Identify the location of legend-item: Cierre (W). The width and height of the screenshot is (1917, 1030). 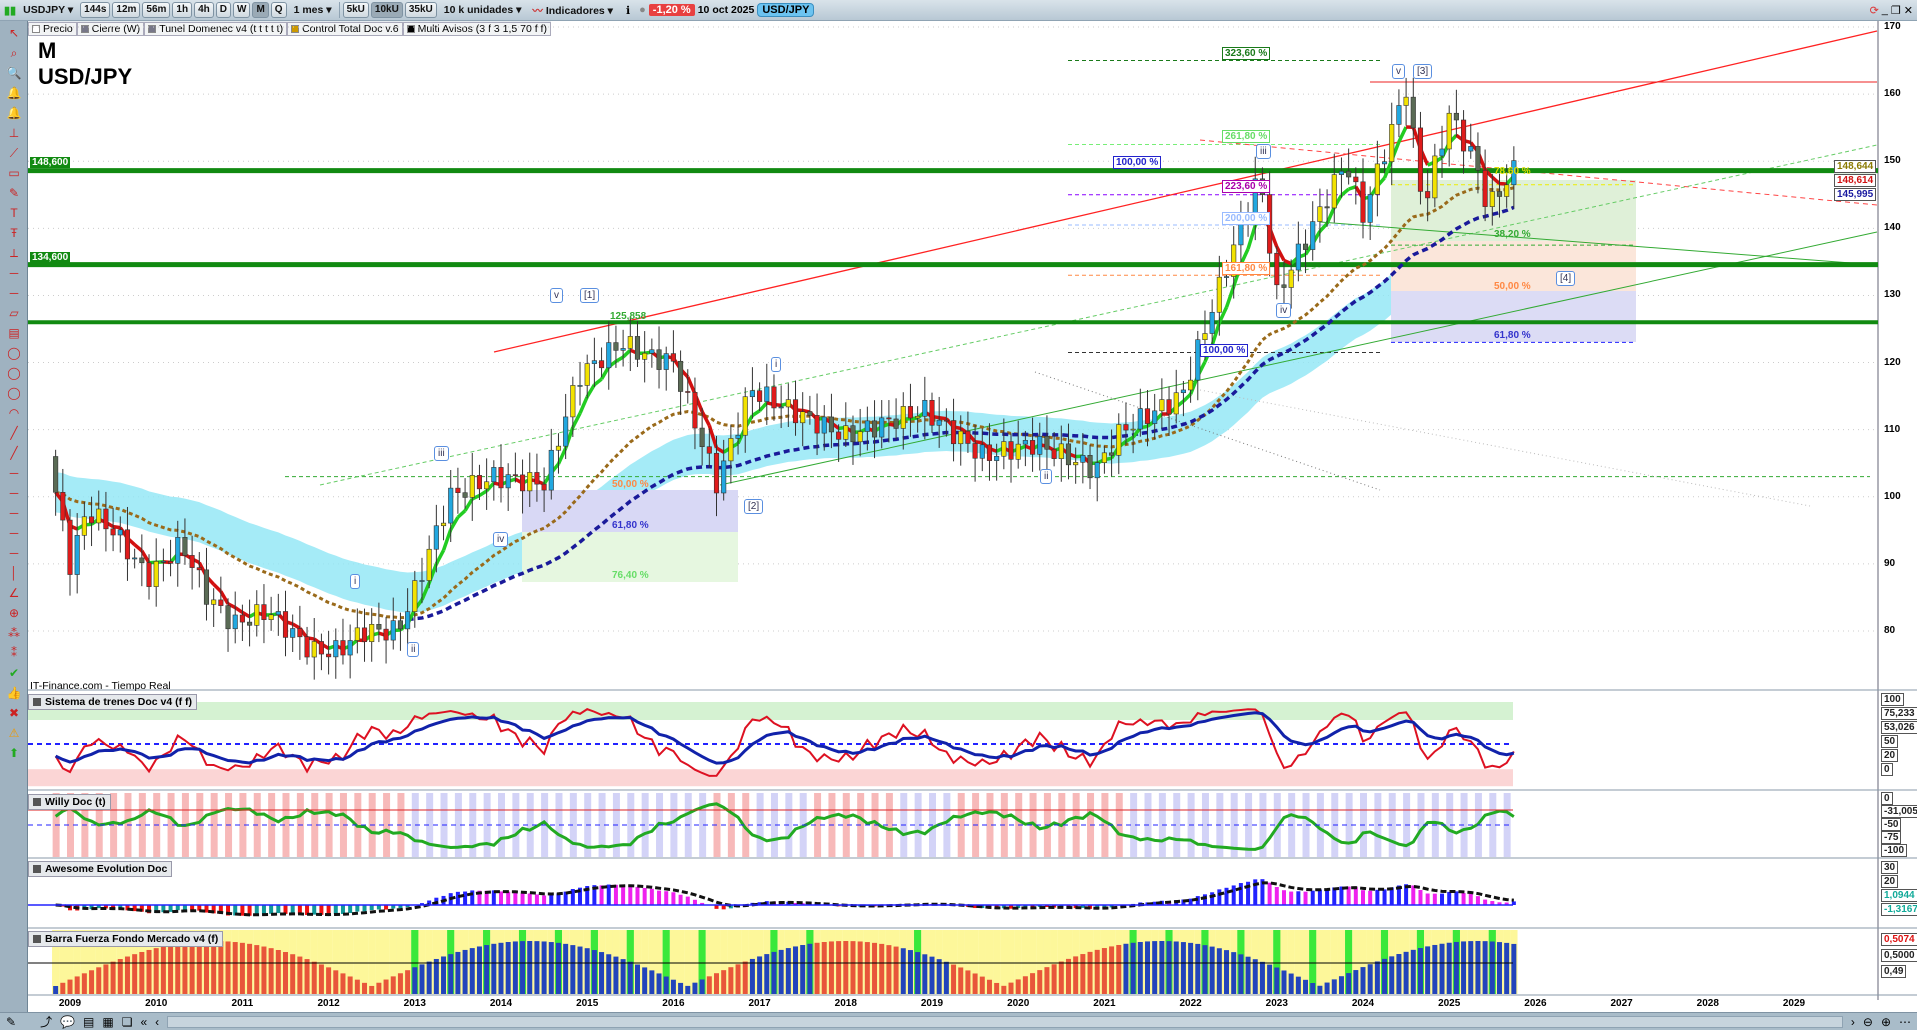
(110, 28).